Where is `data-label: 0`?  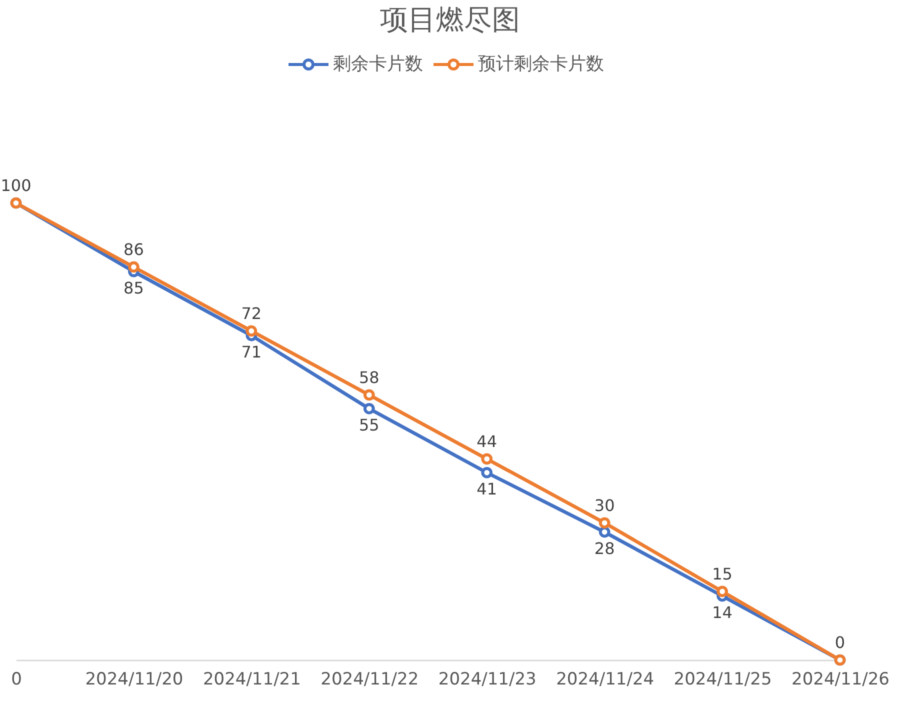
data-label: 0 is located at coordinates (840, 642).